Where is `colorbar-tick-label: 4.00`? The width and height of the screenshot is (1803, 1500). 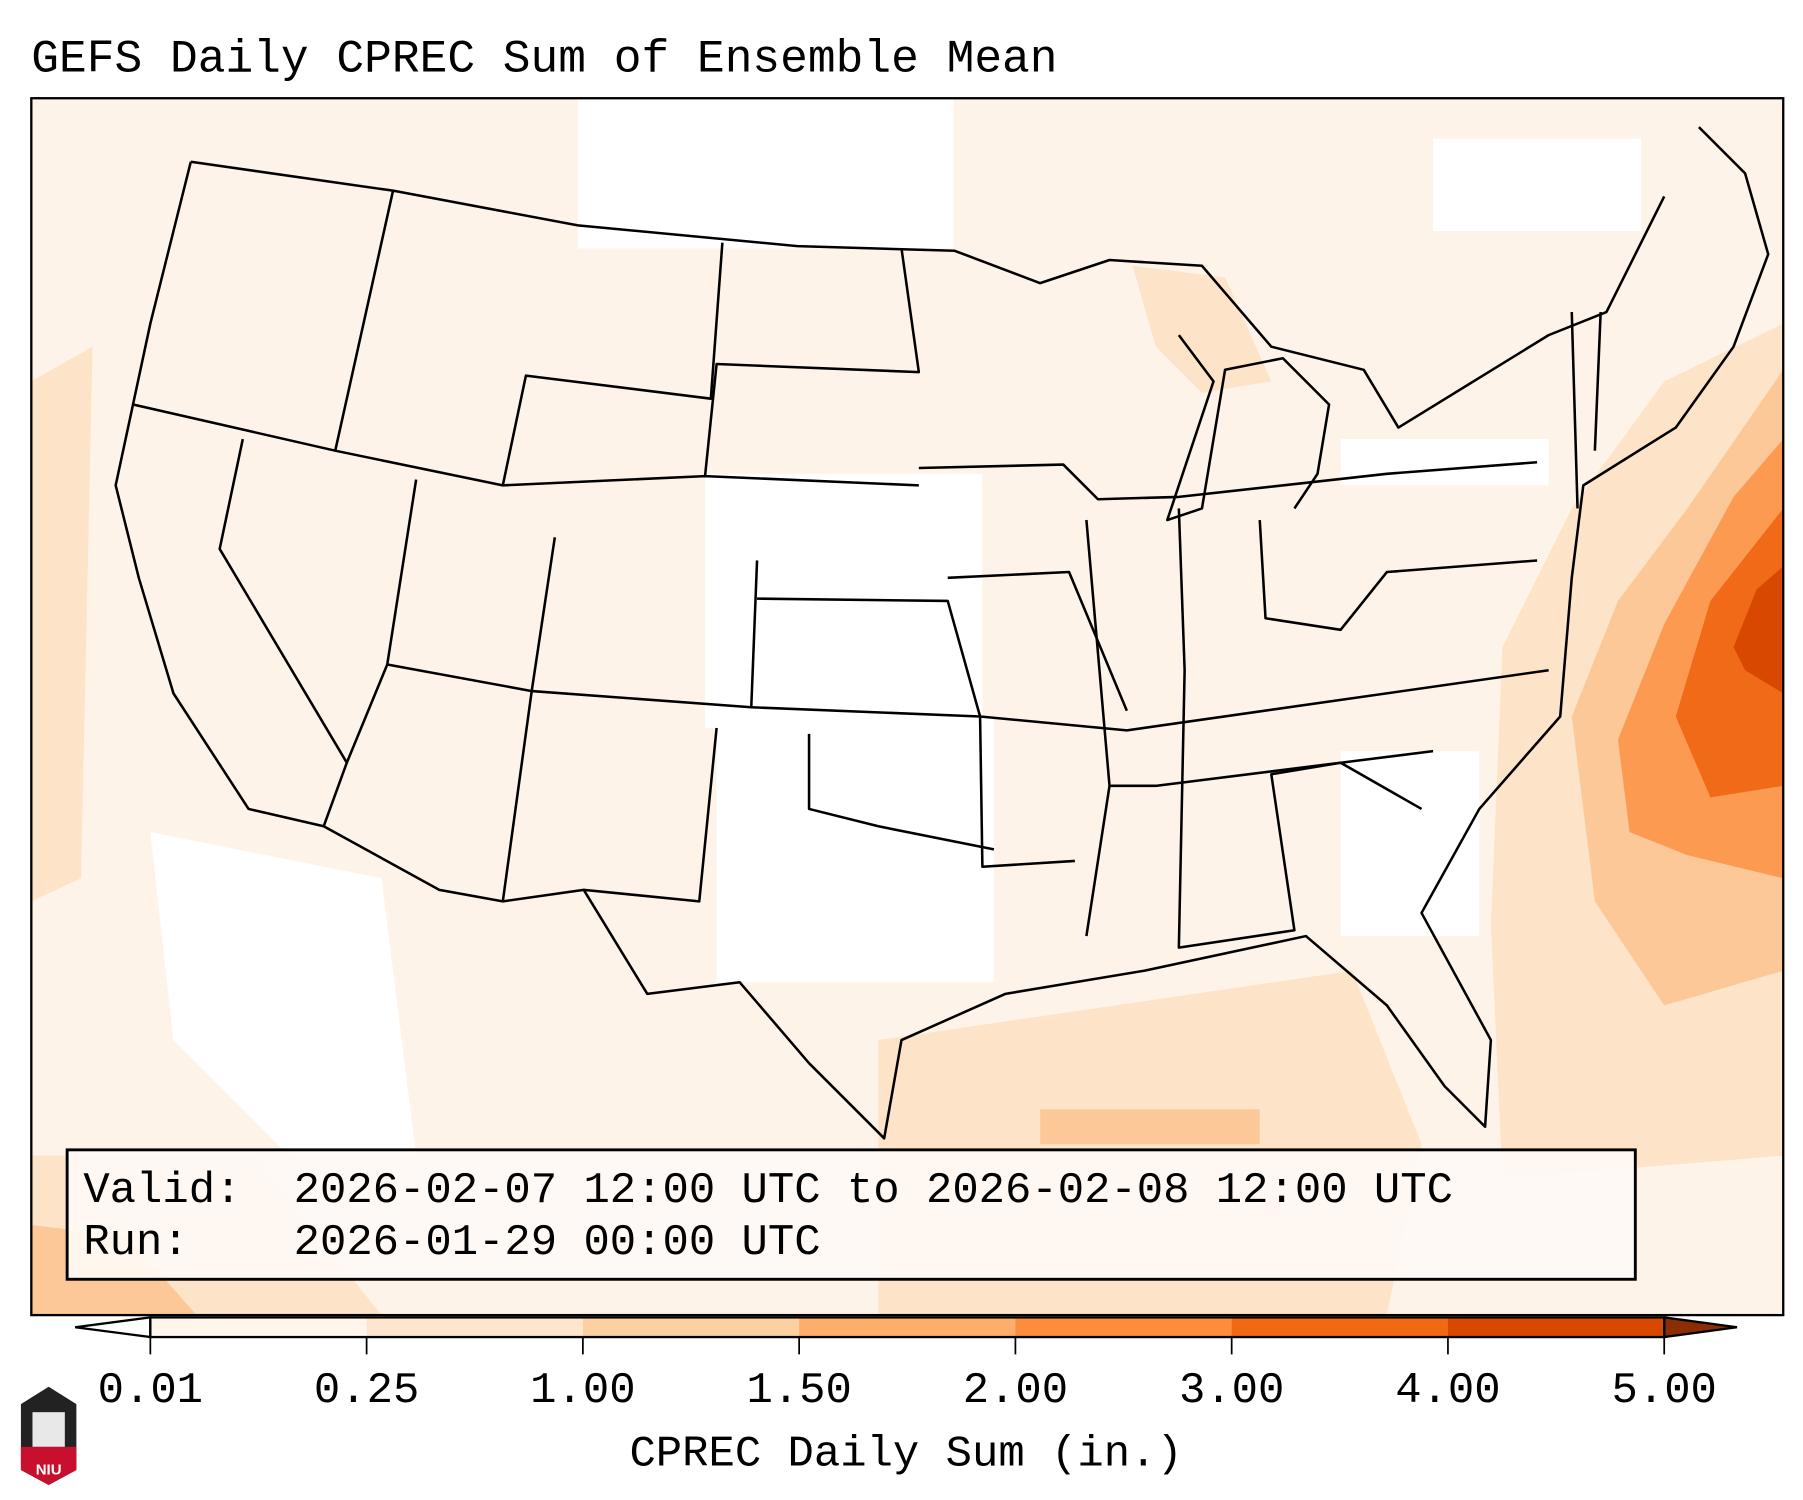 colorbar-tick-label: 4.00 is located at coordinates (1447, 1391).